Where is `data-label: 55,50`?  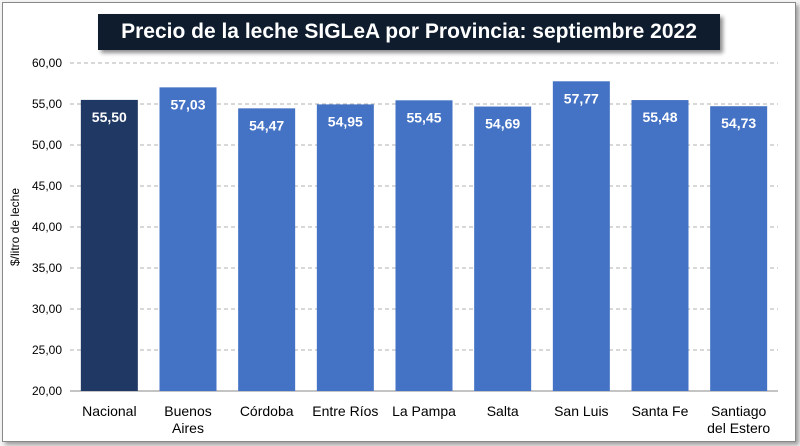 data-label: 55,50 is located at coordinates (109, 117).